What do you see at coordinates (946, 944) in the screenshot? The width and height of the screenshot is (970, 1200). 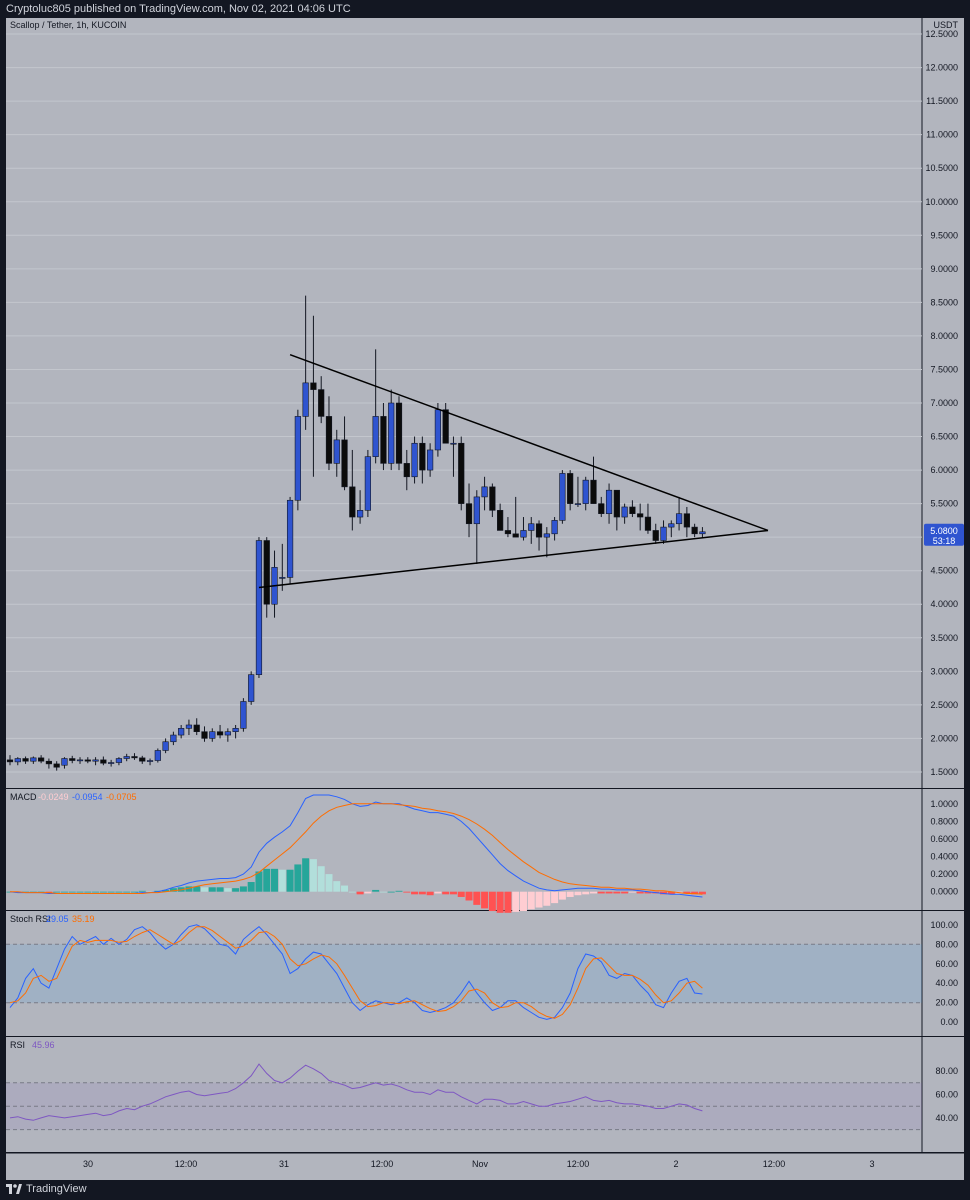 I see `stoch-tick-label: 80.00` at bounding box center [946, 944].